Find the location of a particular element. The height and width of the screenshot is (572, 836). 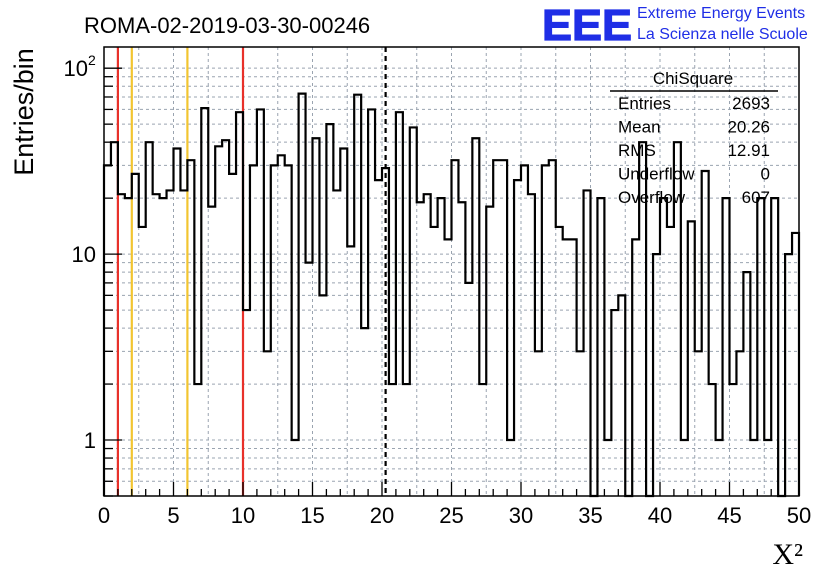

x-tick-label: 15 is located at coordinates (312, 515).